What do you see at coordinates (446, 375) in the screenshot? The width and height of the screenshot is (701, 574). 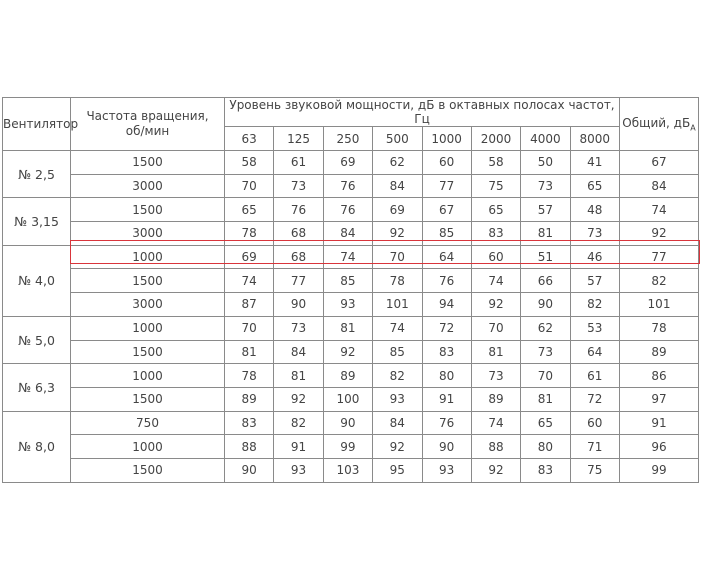 I see `level-cell: 80` at bounding box center [446, 375].